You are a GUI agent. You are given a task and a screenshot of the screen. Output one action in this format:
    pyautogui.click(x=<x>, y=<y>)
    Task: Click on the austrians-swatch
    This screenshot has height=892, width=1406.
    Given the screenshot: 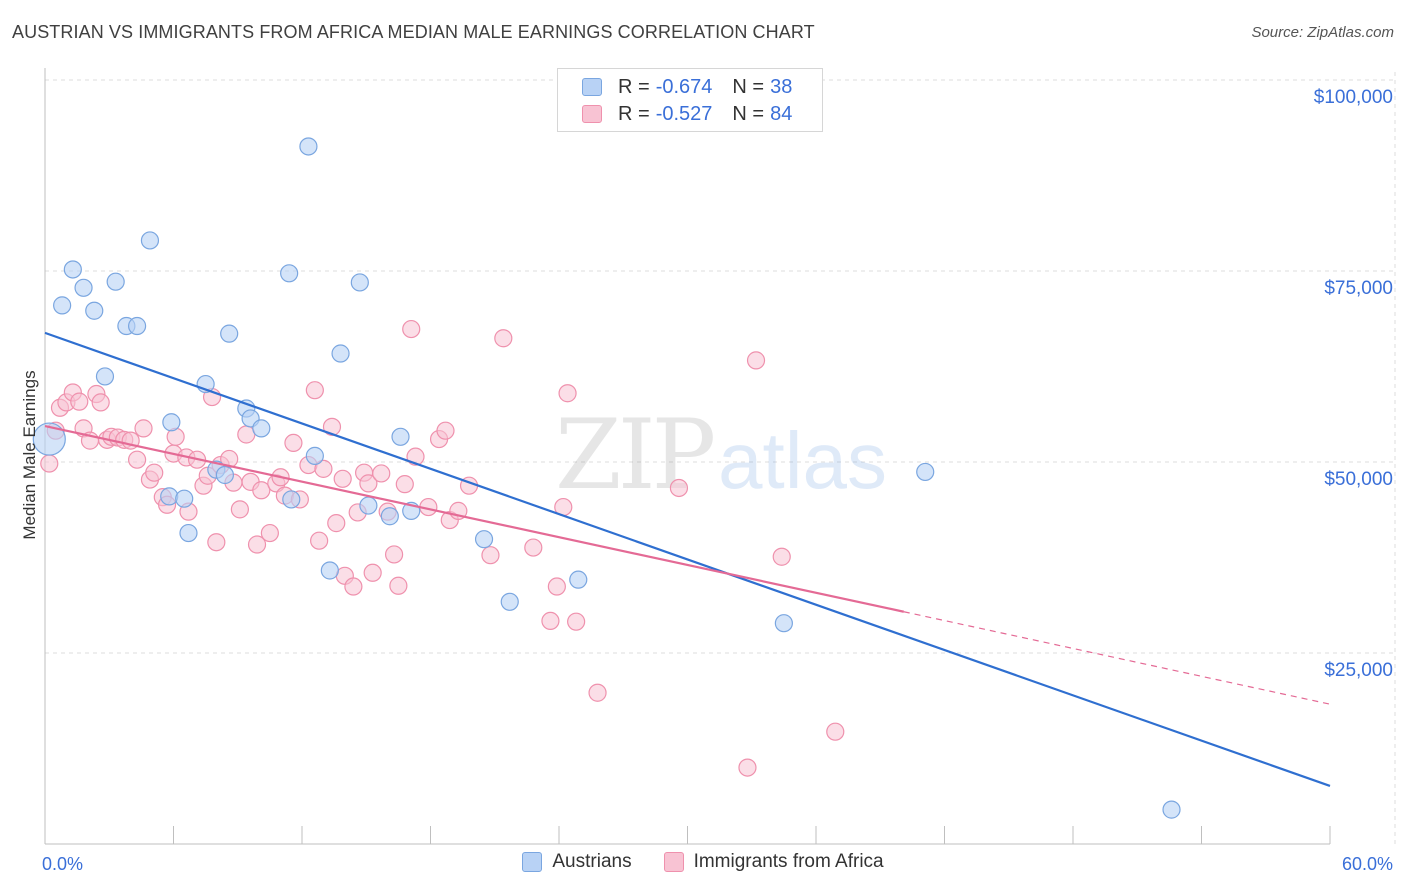 What is the action you would take?
    pyautogui.click(x=592, y=87)
    